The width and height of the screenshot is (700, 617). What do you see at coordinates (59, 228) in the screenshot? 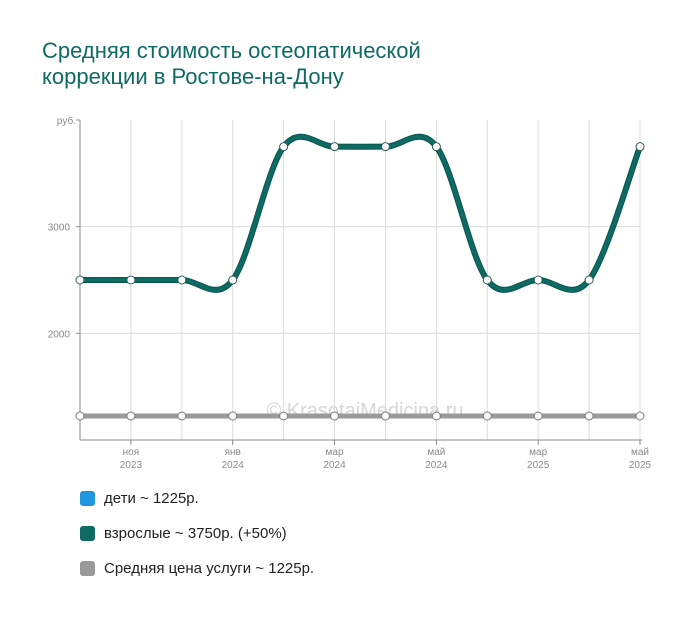
I see `y-tick-label: 3000` at bounding box center [59, 228].